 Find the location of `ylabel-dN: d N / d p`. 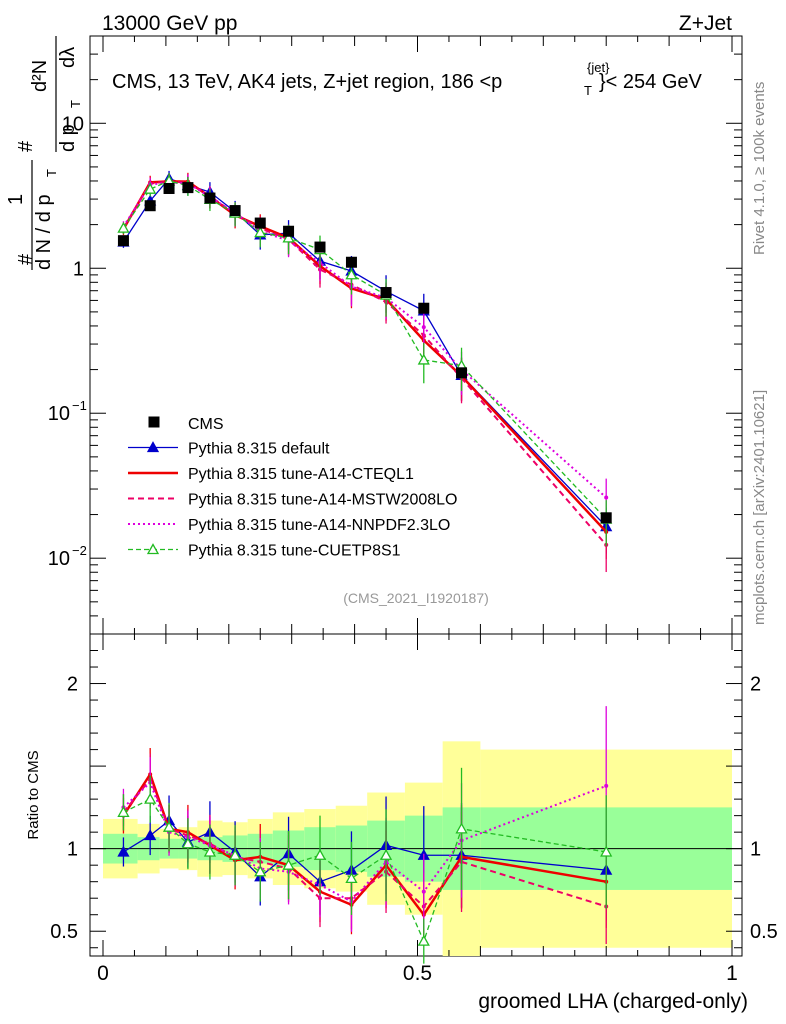

ylabel-dN: d N / d p is located at coordinates (44, 232).